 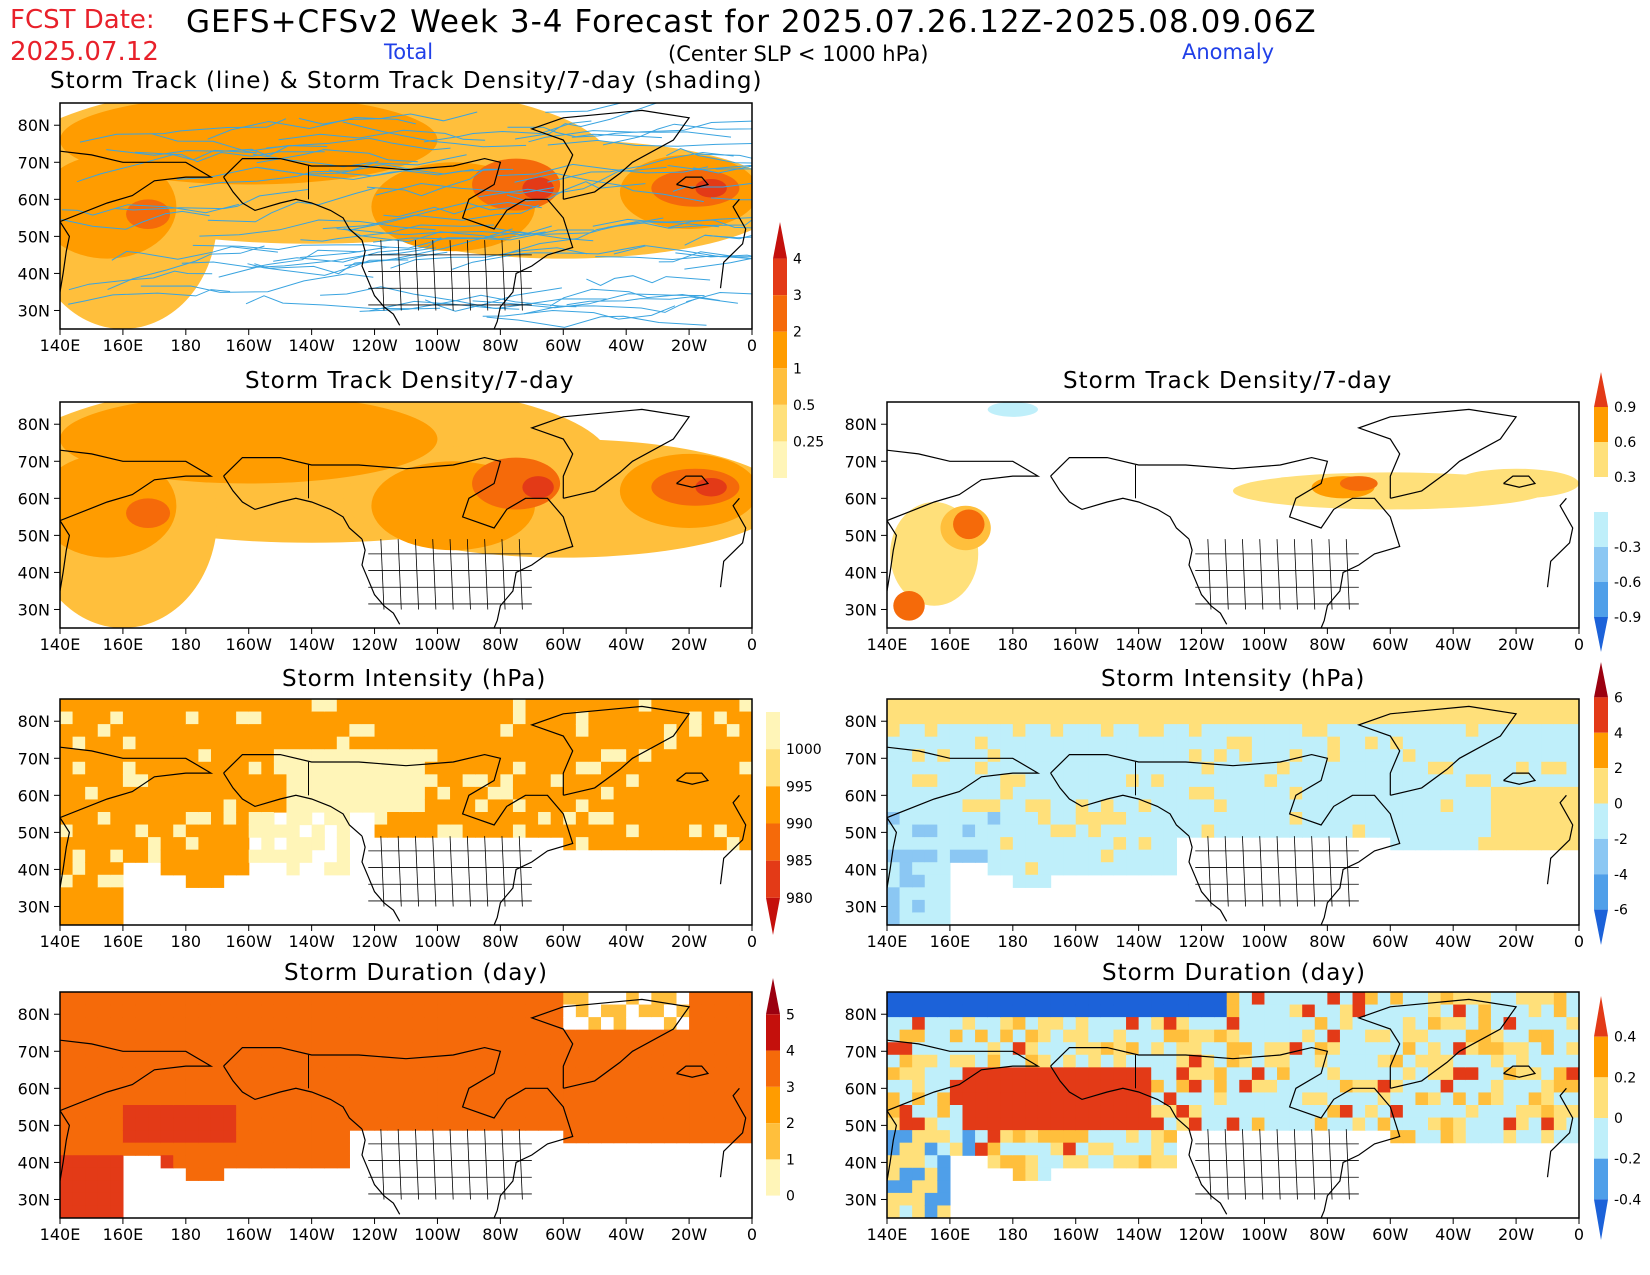 What do you see at coordinates (406, 515) in the screenshot?
I see `shading` at bounding box center [406, 515].